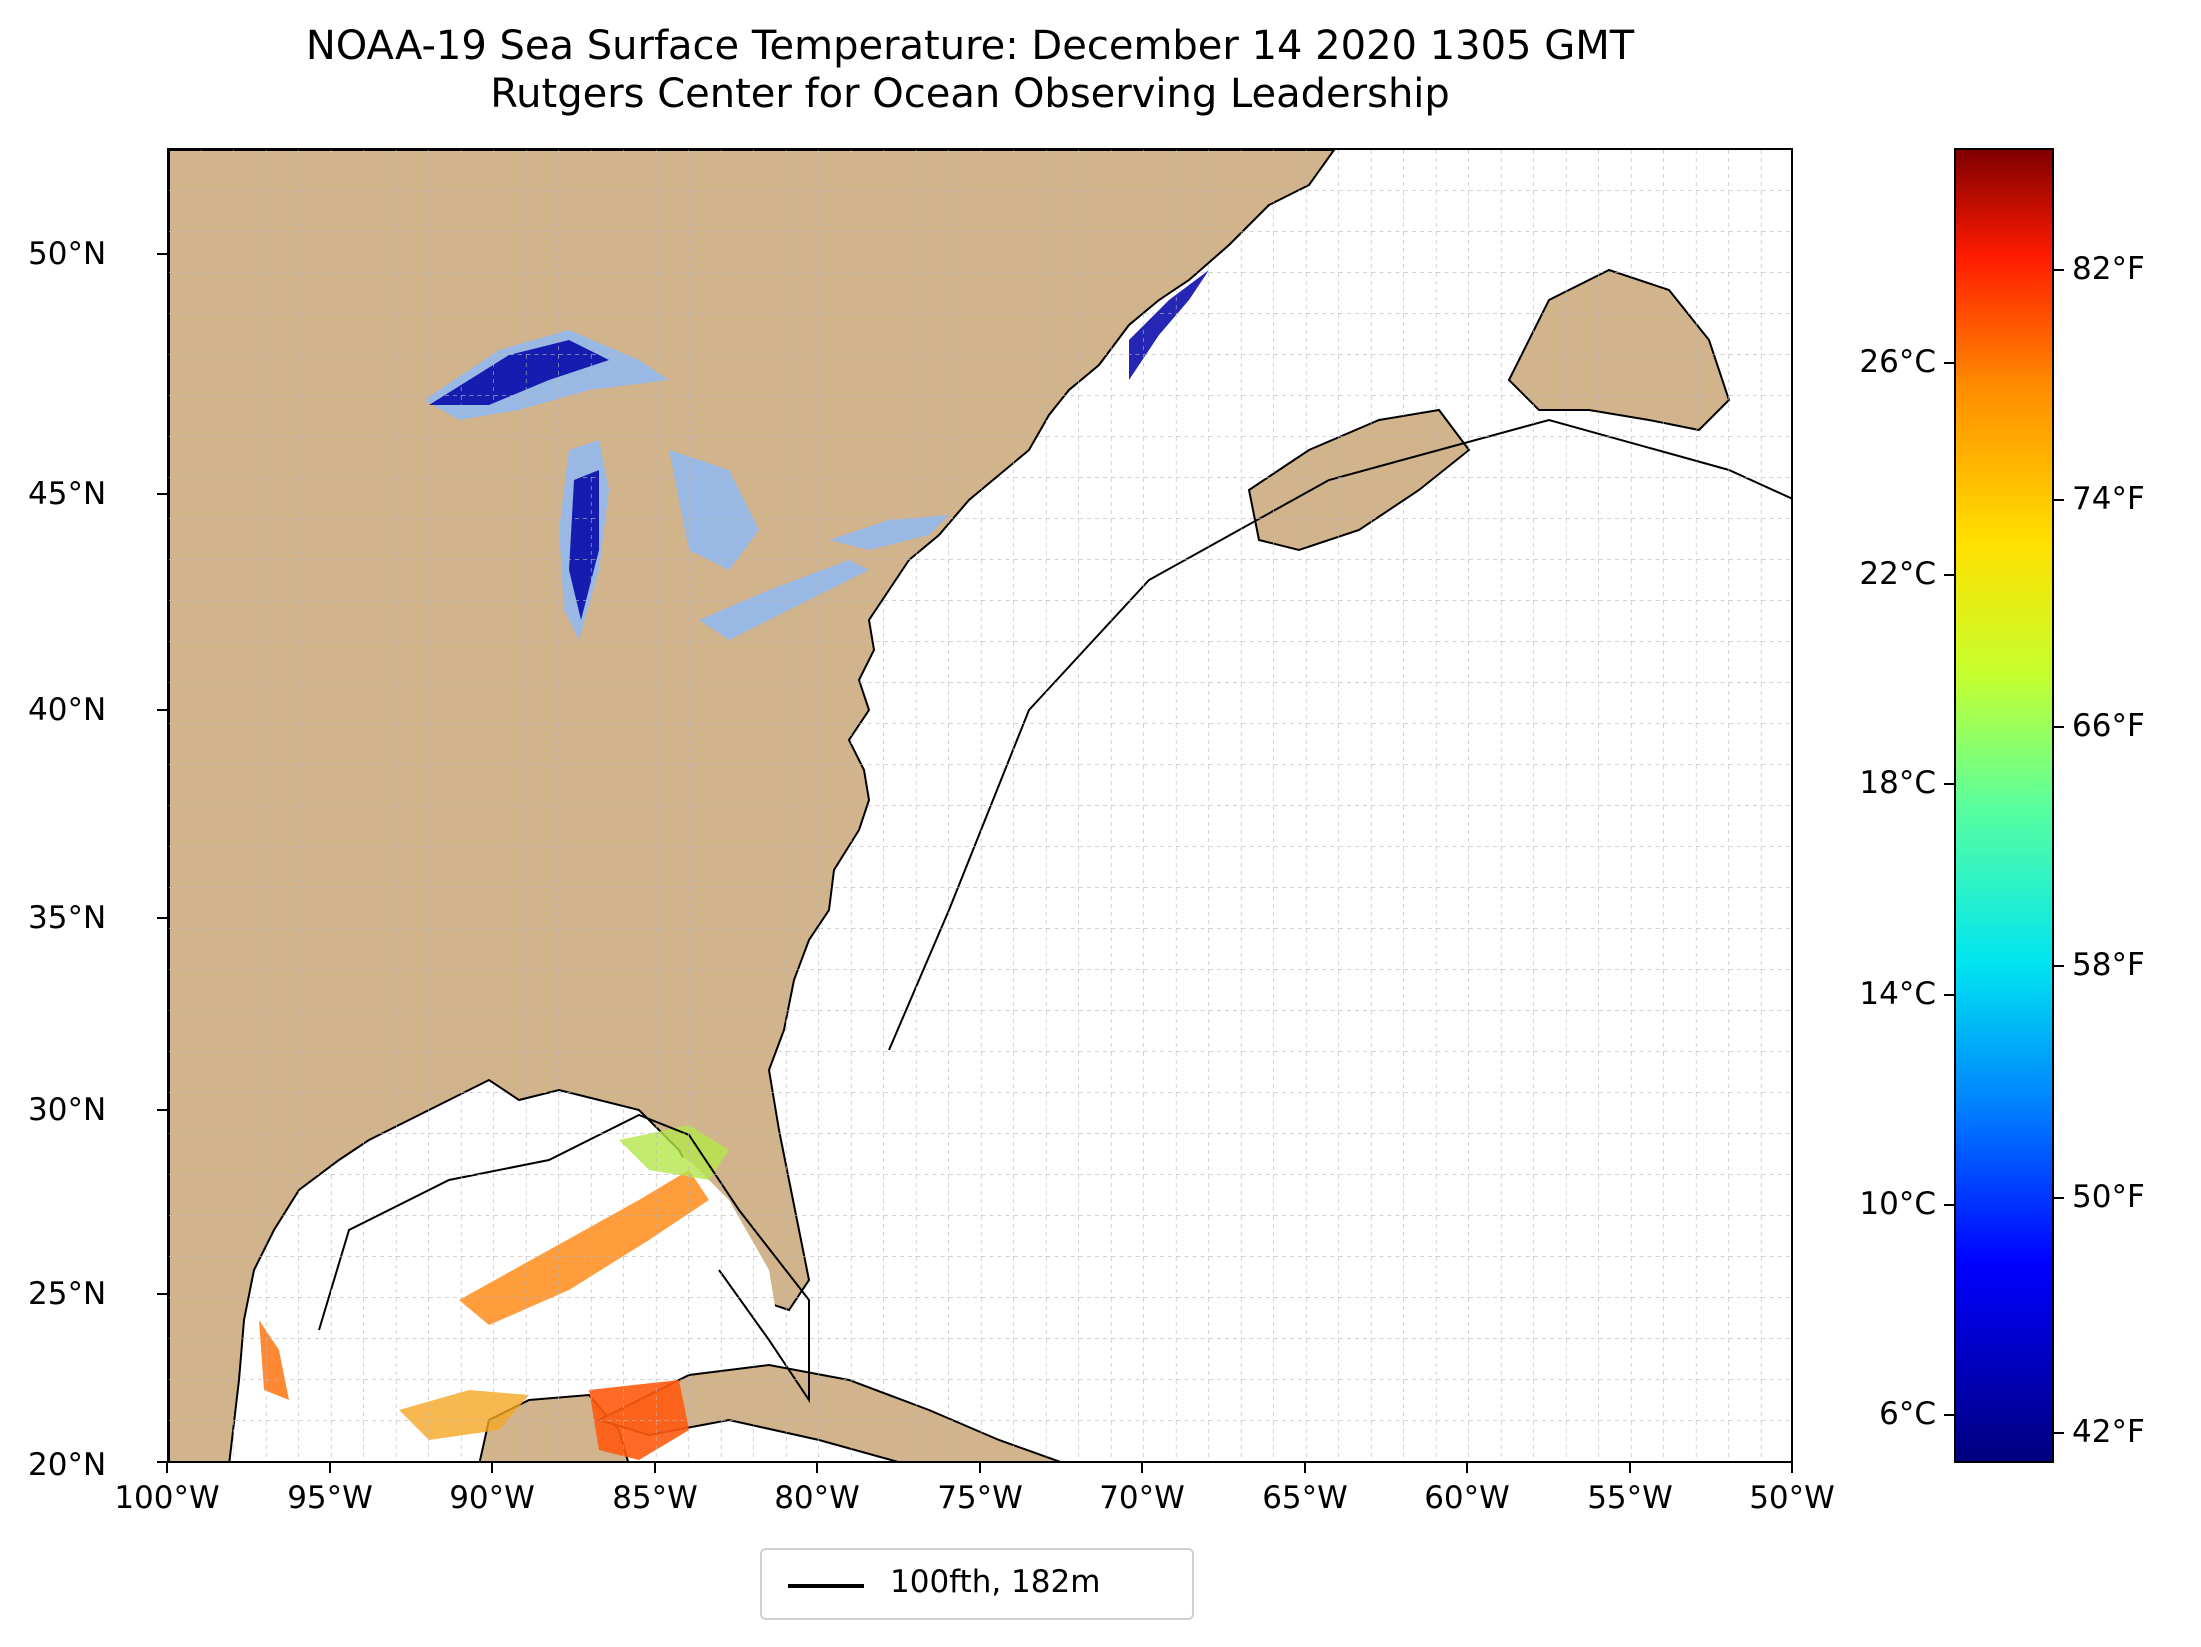 The width and height of the screenshot is (2201, 1647). I want to click on x-tick-label: 90°W, so click(492, 1498).